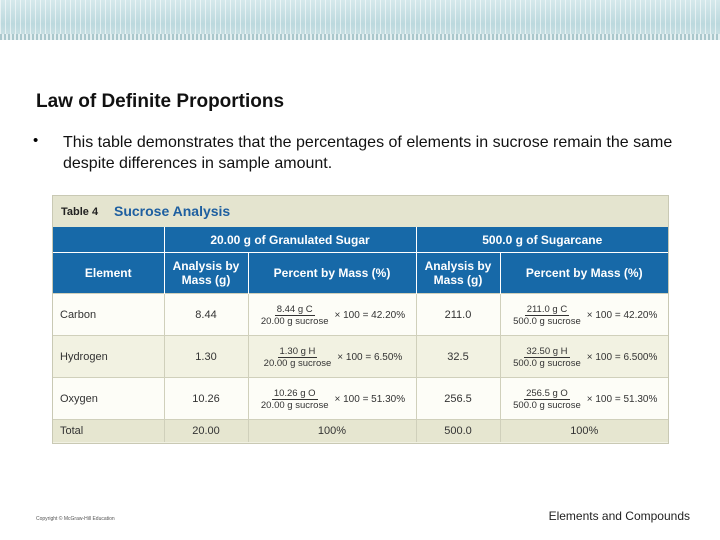  Describe the element at coordinates (109, 240) in the screenshot. I see `group-header-empty` at that location.